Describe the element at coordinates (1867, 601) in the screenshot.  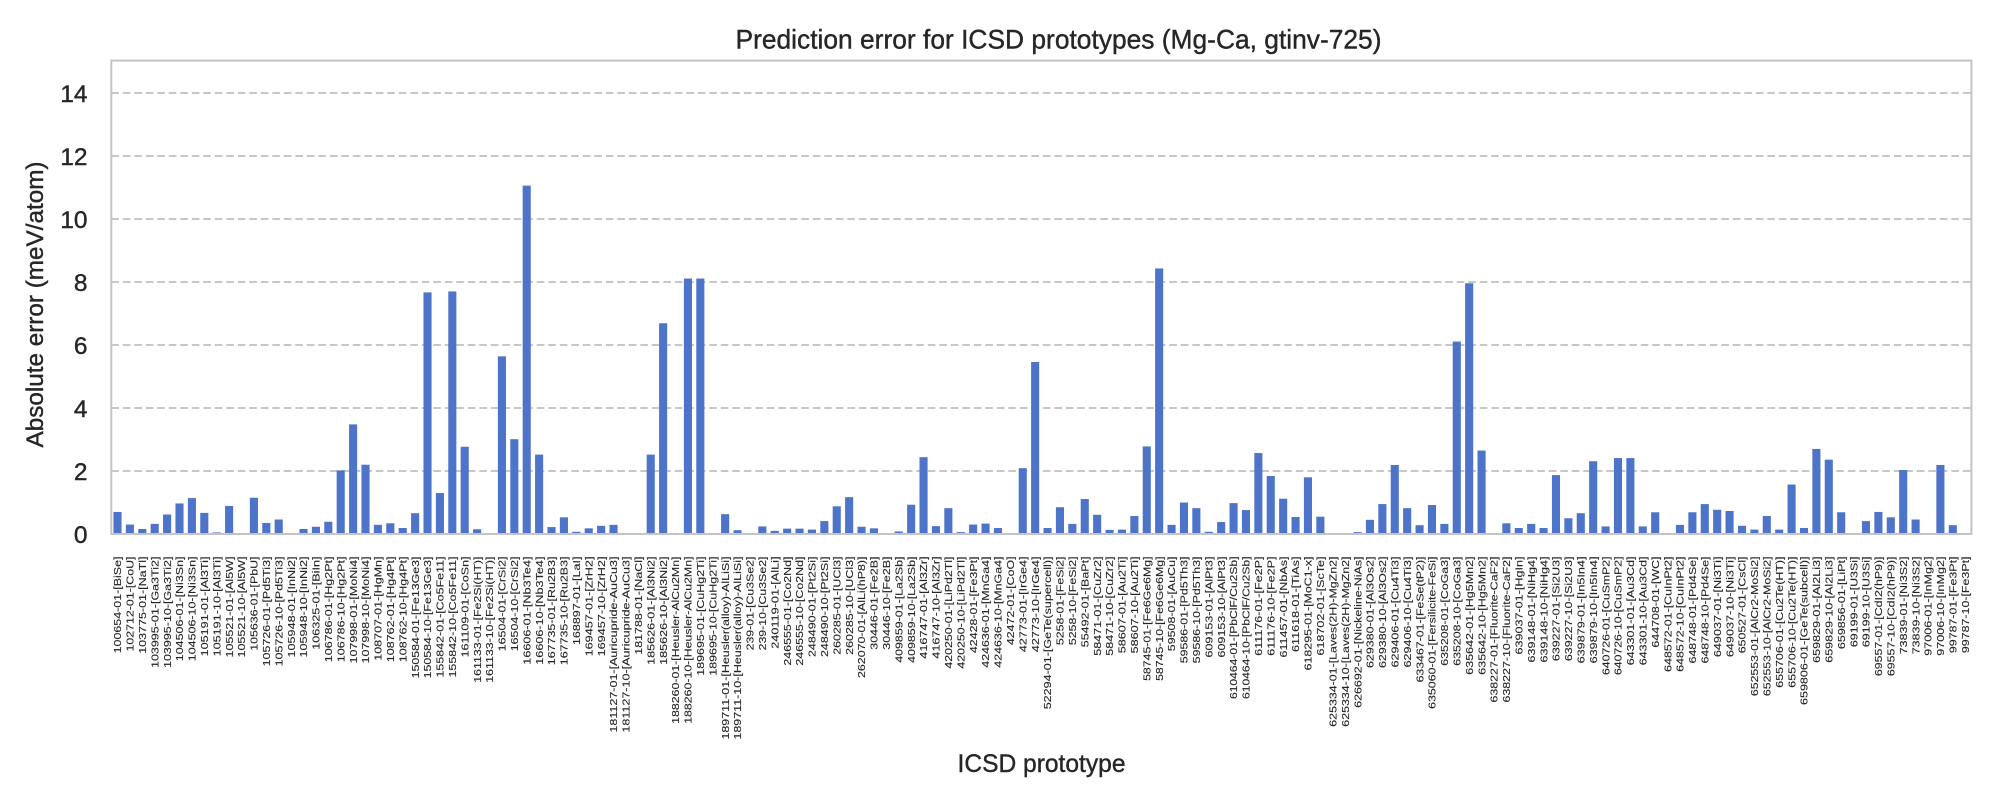
I see `svg-text: 69199-10-[U3Si]` at that location.